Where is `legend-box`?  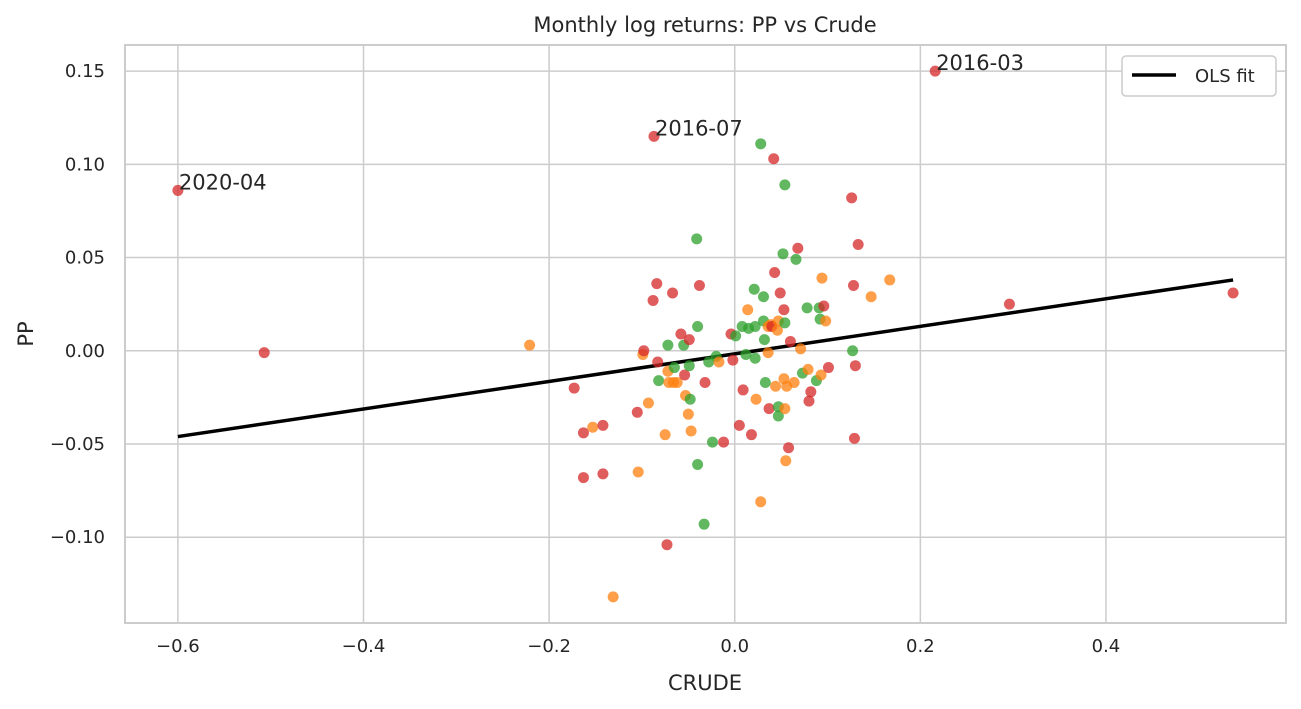 legend-box is located at coordinates (1199, 76).